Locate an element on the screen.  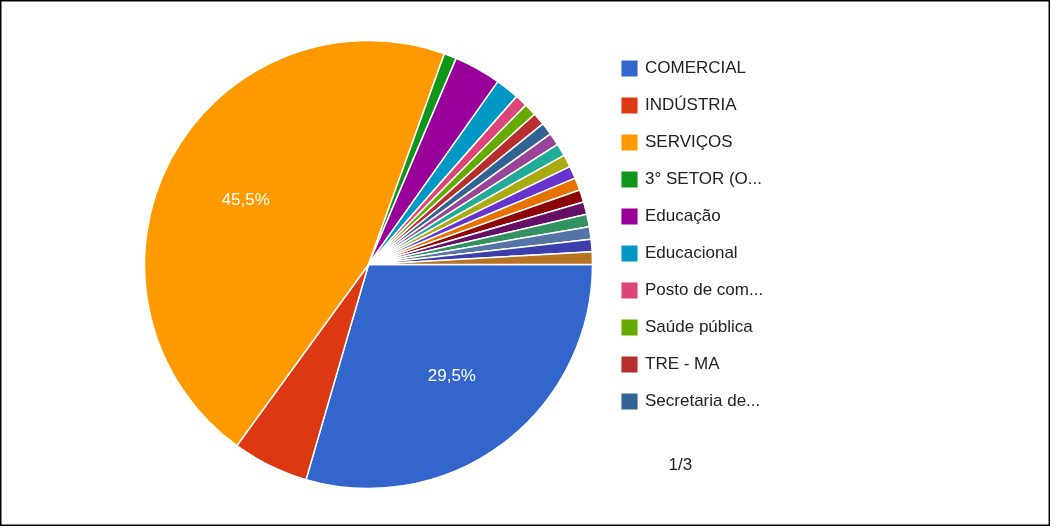
legend-label: TRE - MA is located at coordinates (682, 364).